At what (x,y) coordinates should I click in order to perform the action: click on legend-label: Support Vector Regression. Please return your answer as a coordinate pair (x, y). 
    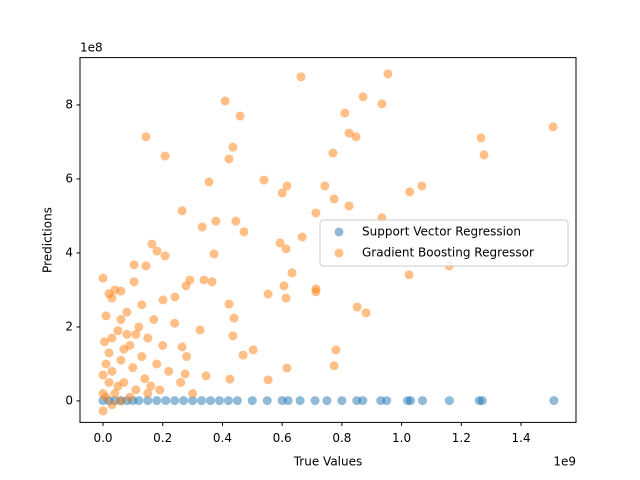
    Looking at the image, I should click on (441, 232).